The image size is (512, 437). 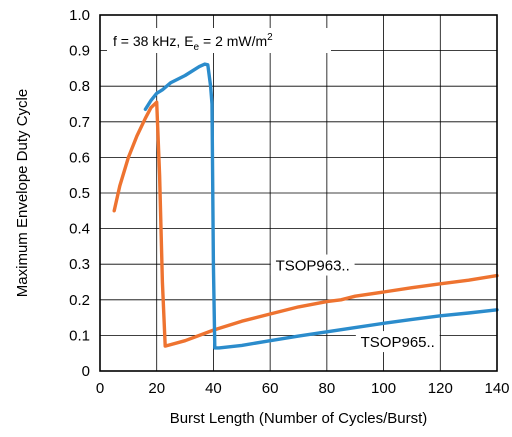 What do you see at coordinates (79, 51) in the screenshot?
I see `y-tick-label: 0.9` at bounding box center [79, 51].